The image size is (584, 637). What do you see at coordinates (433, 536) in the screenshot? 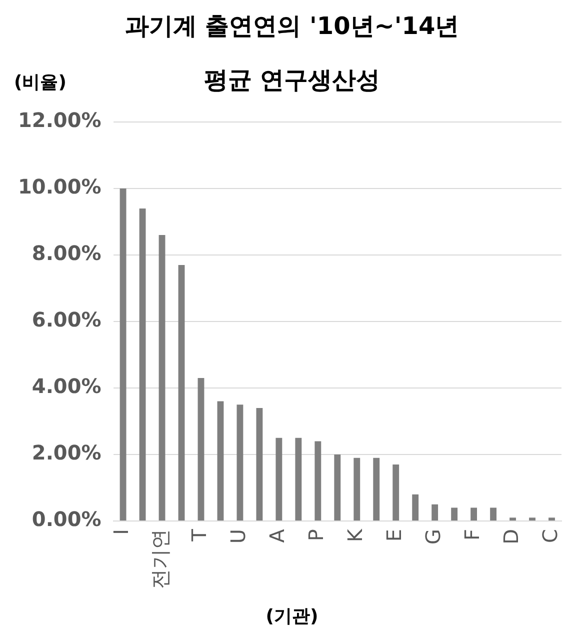
I see `x-tick-label: G` at bounding box center [433, 536].